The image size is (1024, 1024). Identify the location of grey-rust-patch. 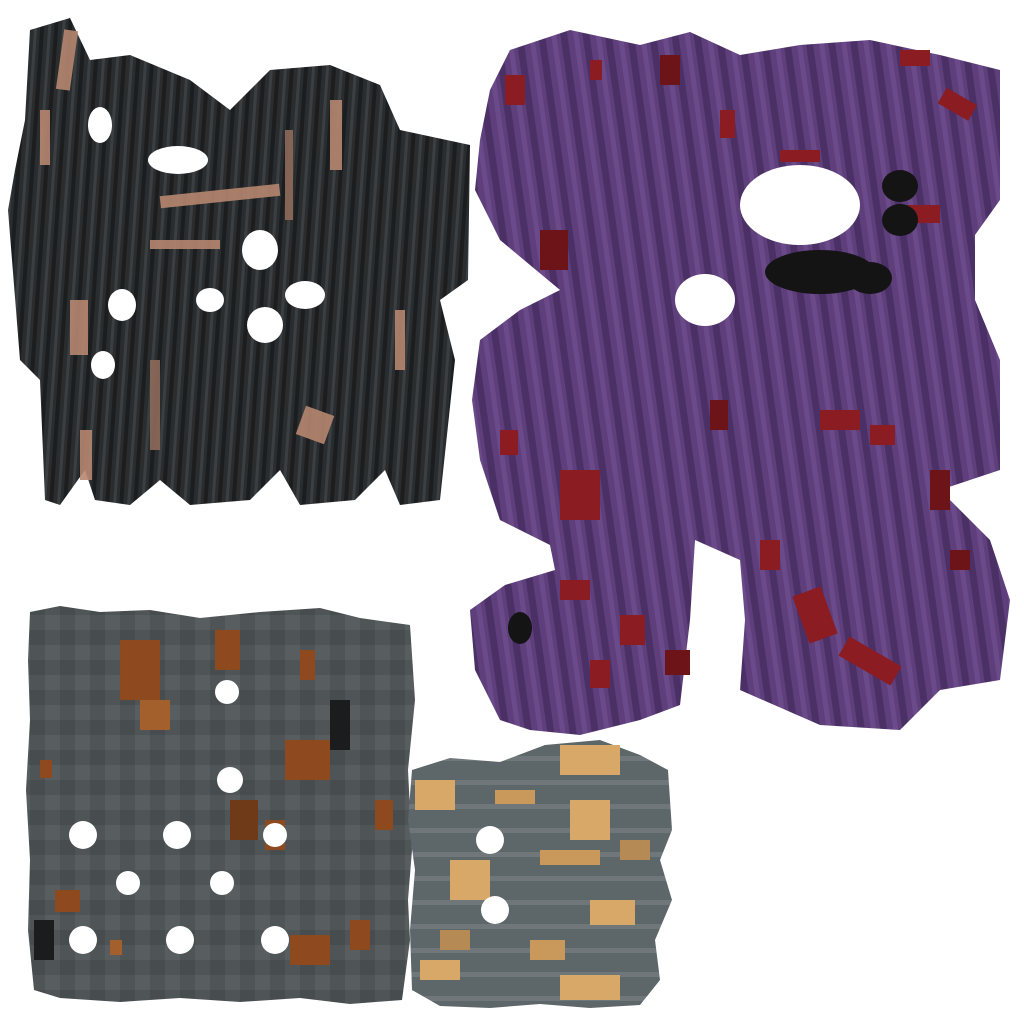
(220, 805).